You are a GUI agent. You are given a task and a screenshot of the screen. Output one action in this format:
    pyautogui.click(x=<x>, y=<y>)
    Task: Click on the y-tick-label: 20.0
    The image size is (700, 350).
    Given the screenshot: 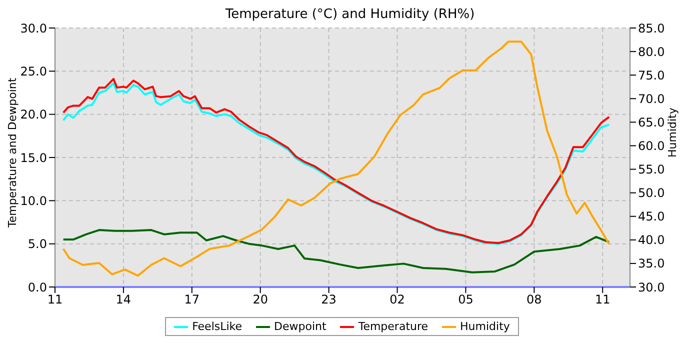 What is the action you would take?
    pyautogui.click(x=33, y=115)
    